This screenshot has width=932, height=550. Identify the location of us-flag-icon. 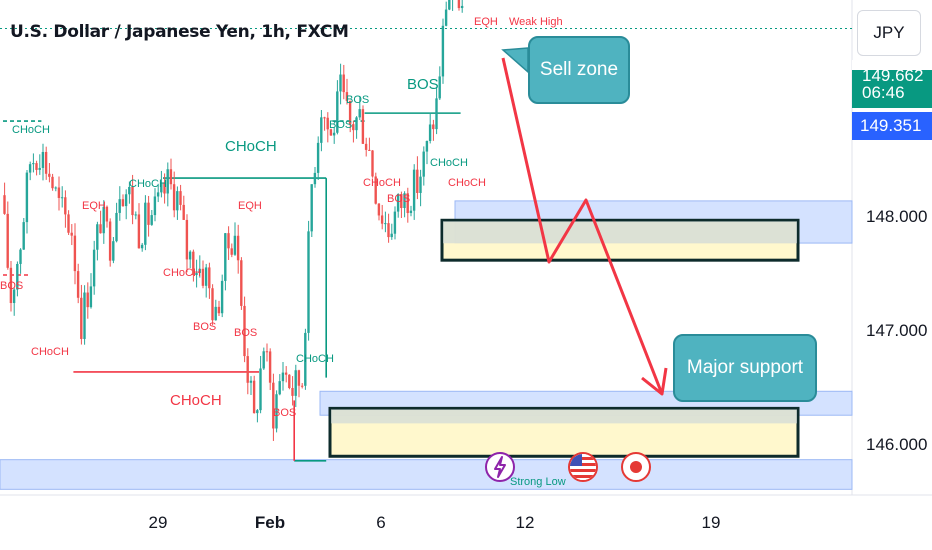
(583, 467).